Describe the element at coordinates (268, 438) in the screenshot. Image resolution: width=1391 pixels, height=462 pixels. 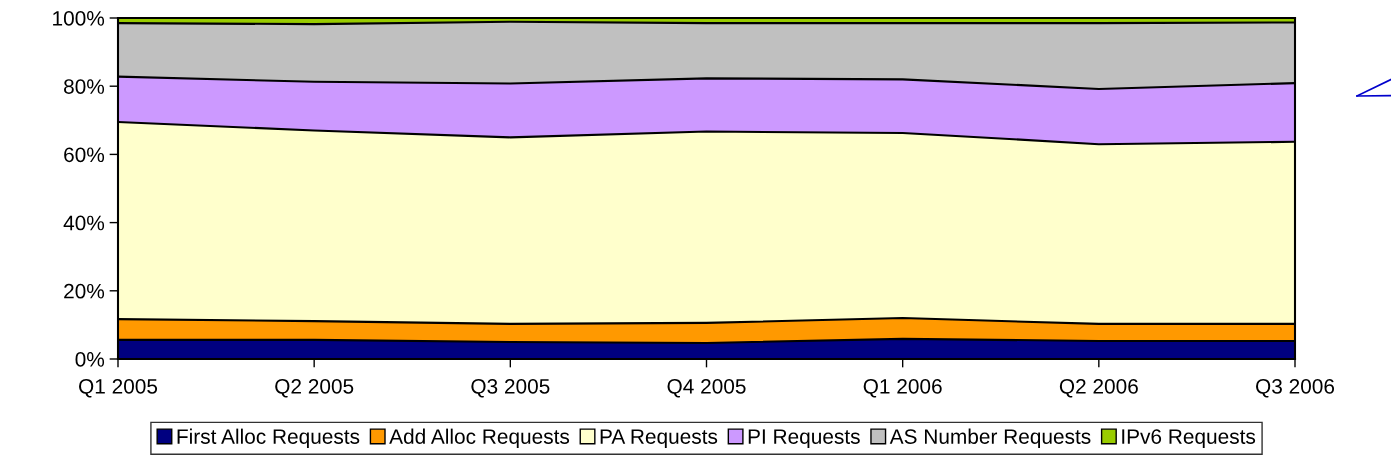
I see `legend-label: First Alloc Requests` at that location.